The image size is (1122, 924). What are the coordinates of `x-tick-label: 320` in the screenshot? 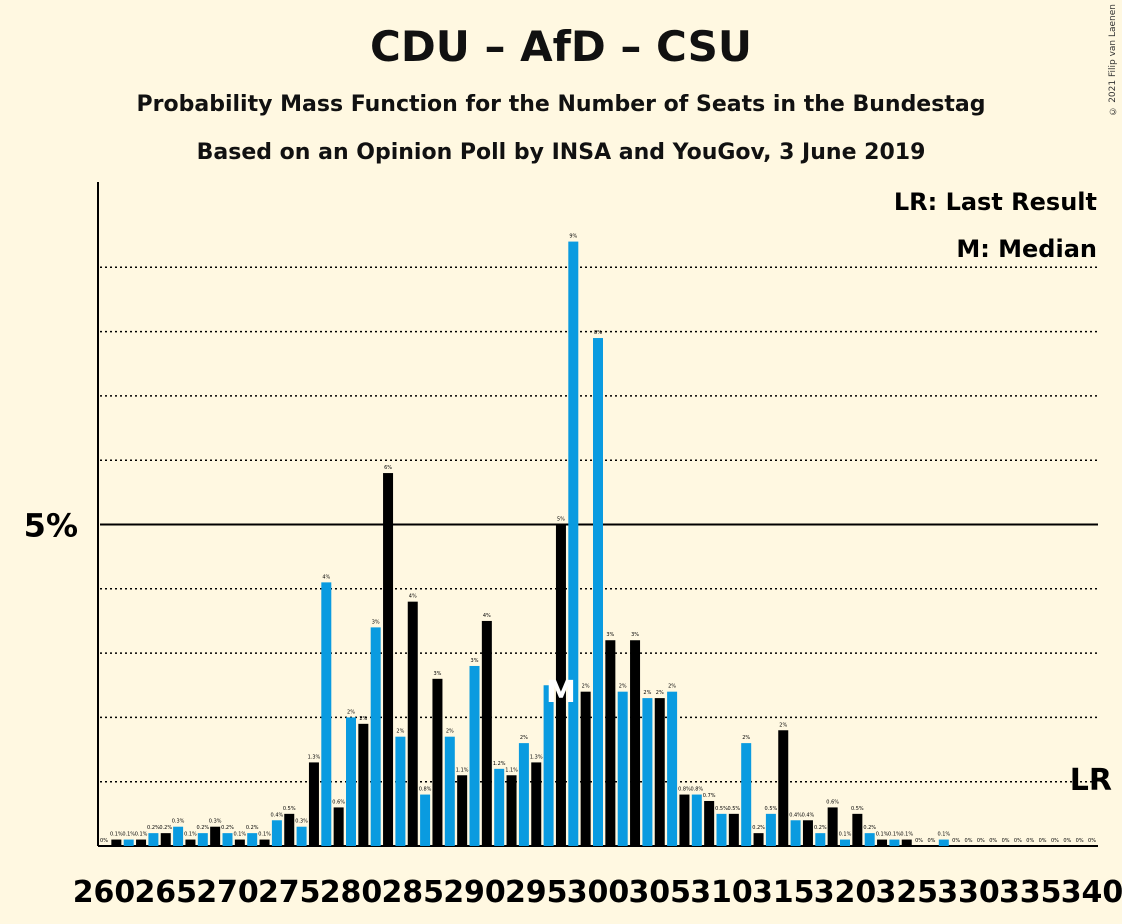 It's located at (845, 892).